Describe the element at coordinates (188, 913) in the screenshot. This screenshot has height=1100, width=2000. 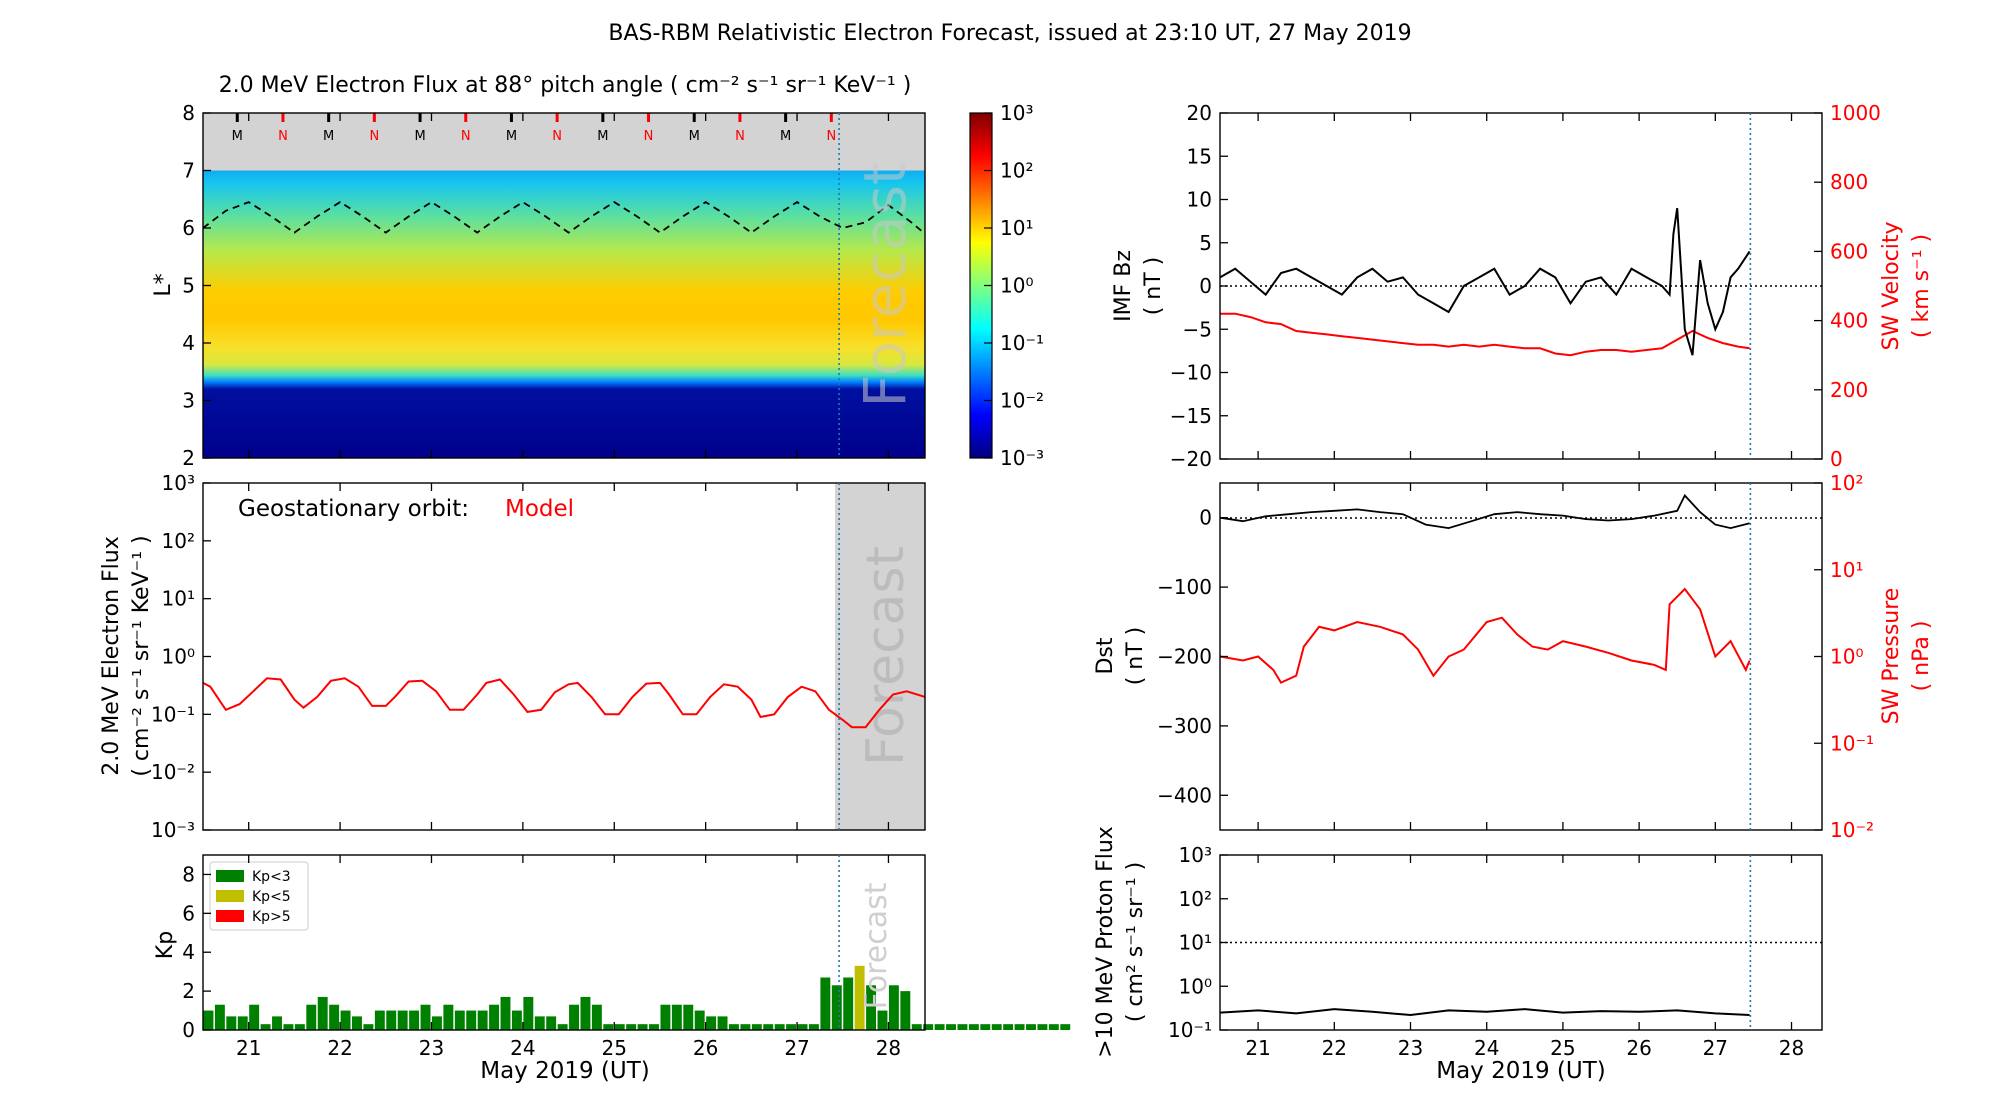
I see `y-tick-label: 6` at that location.